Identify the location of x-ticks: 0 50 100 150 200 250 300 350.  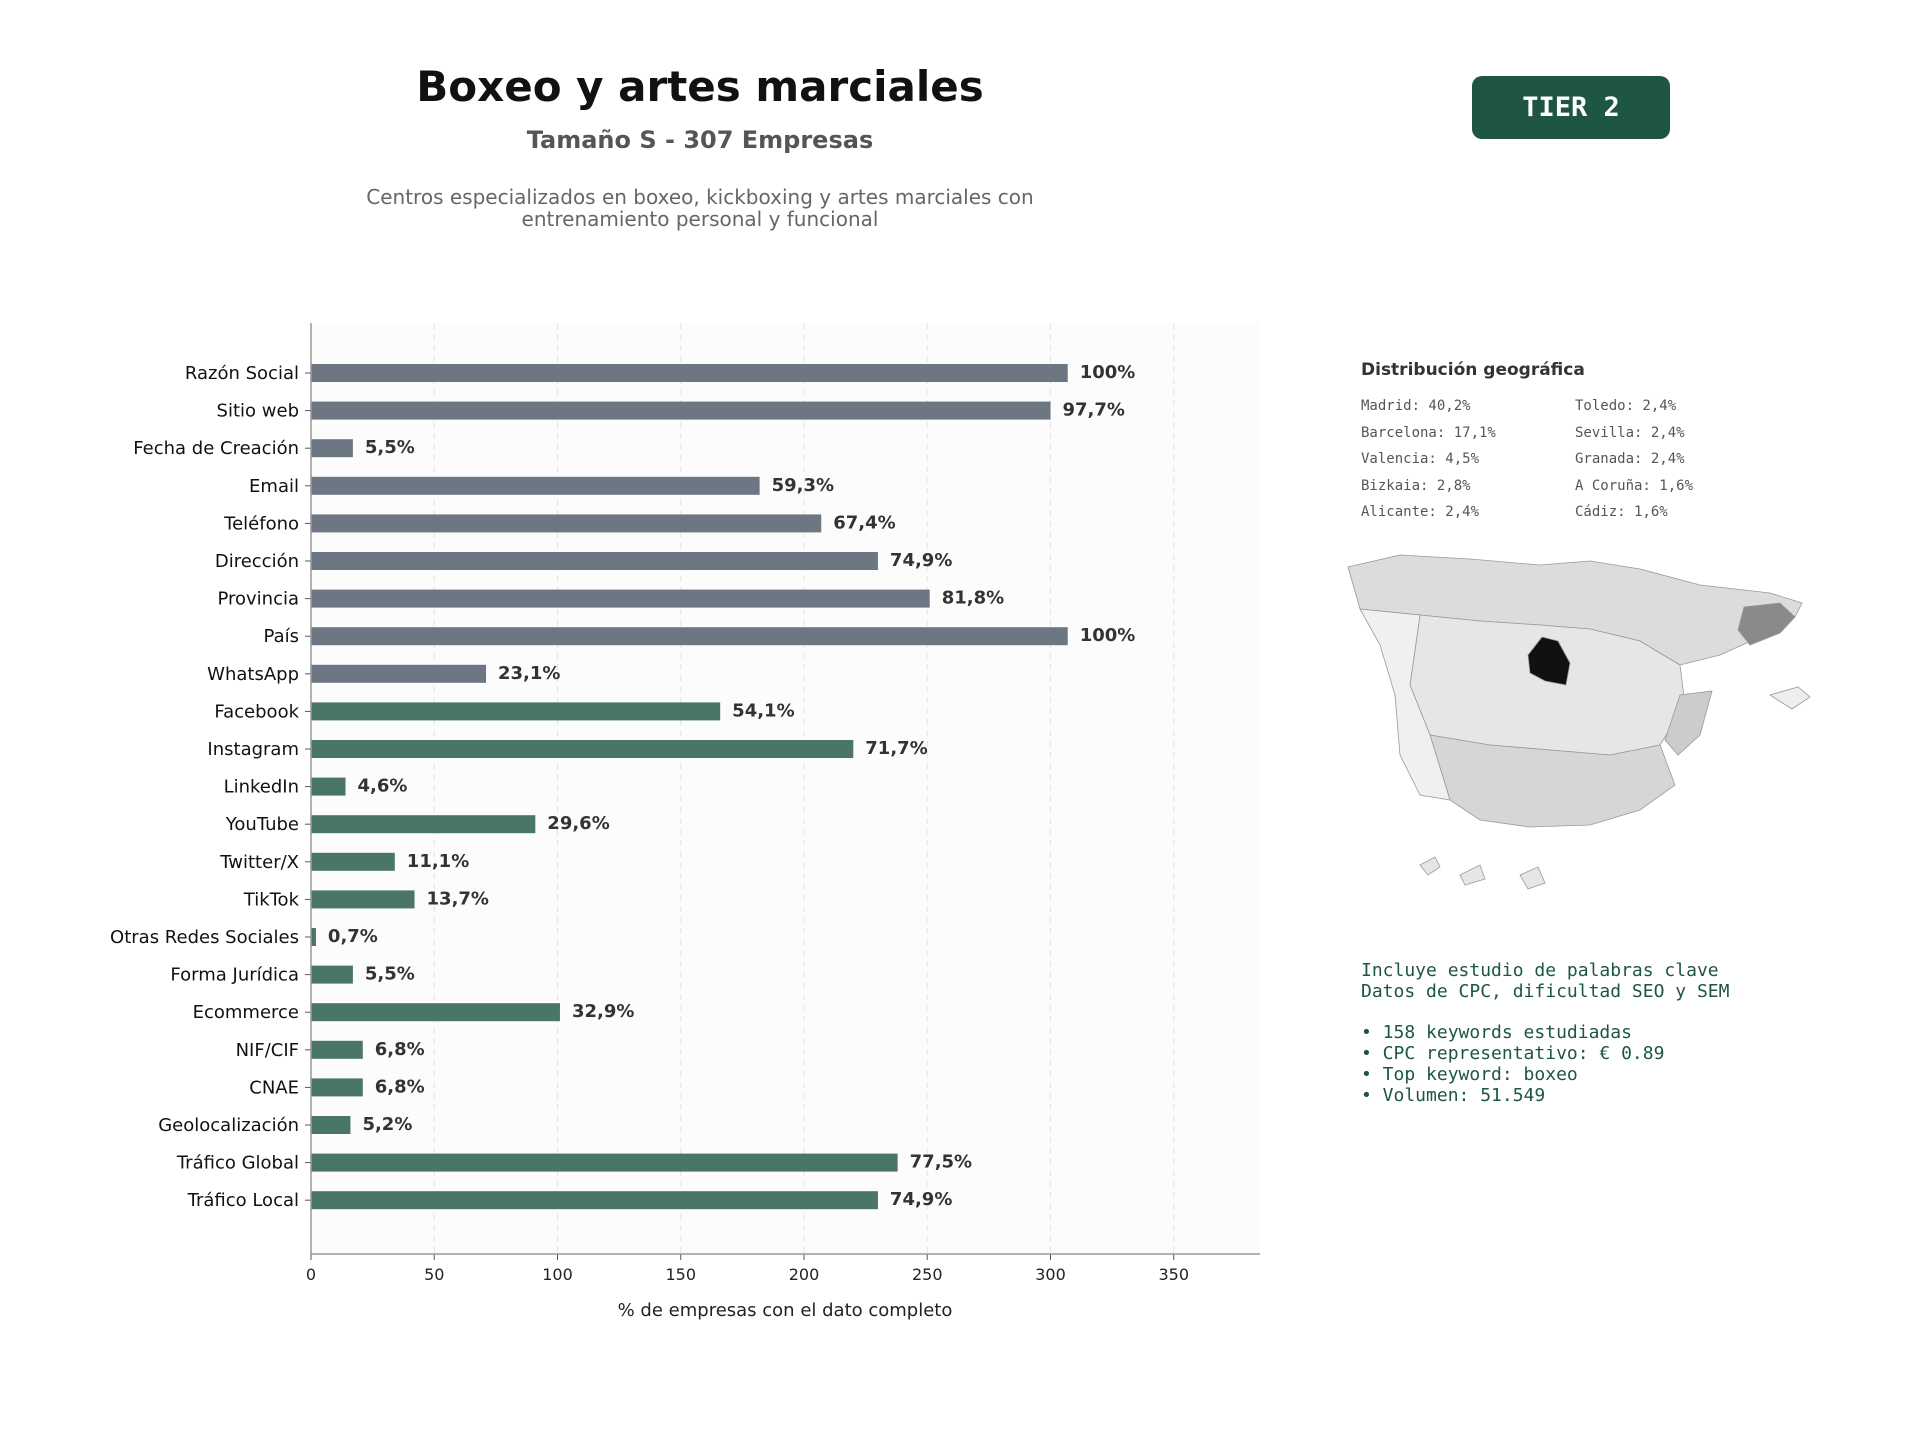
(747, 1269).